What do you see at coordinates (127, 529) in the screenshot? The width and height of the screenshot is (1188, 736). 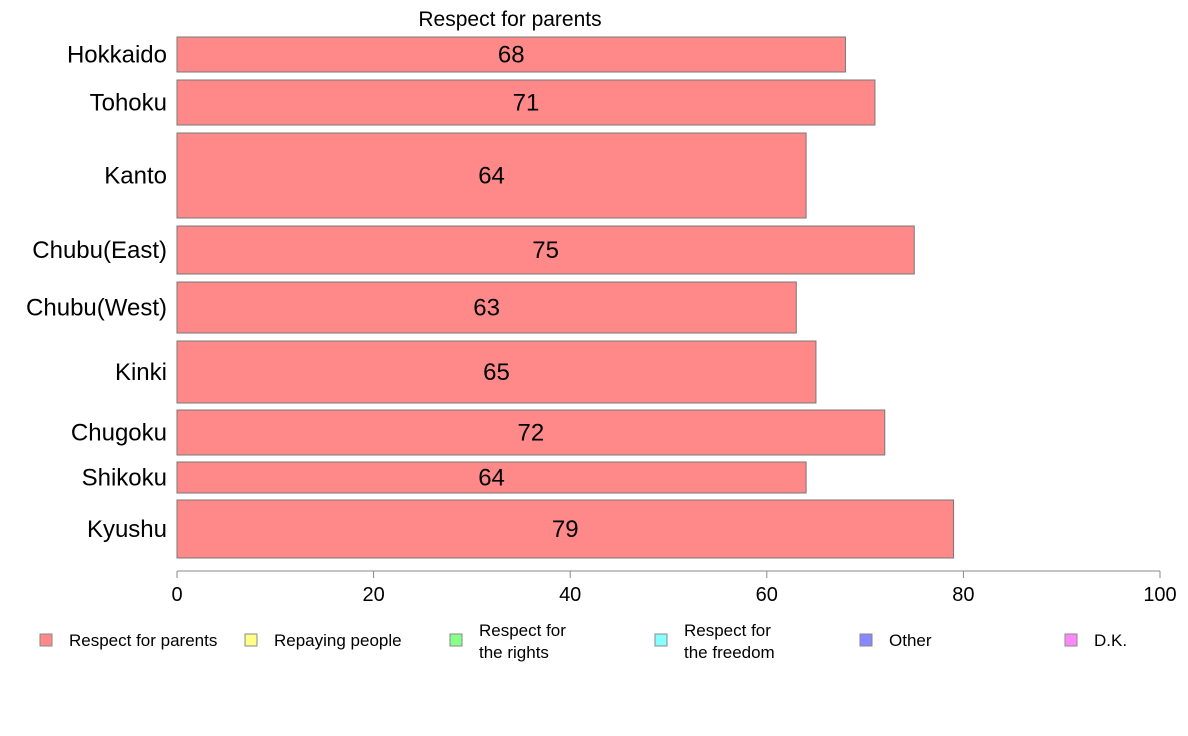 I see `category-label: Kyushu` at bounding box center [127, 529].